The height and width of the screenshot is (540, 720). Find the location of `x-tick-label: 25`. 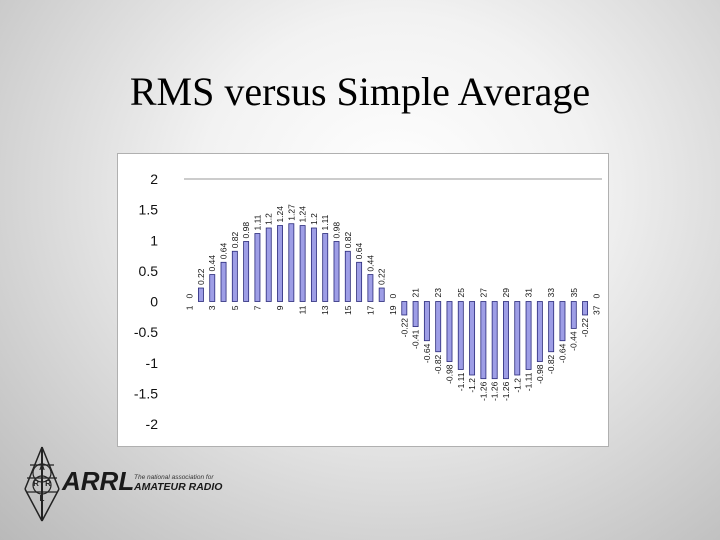

x-tick-label: 25 is located at coordinates (461, 293).